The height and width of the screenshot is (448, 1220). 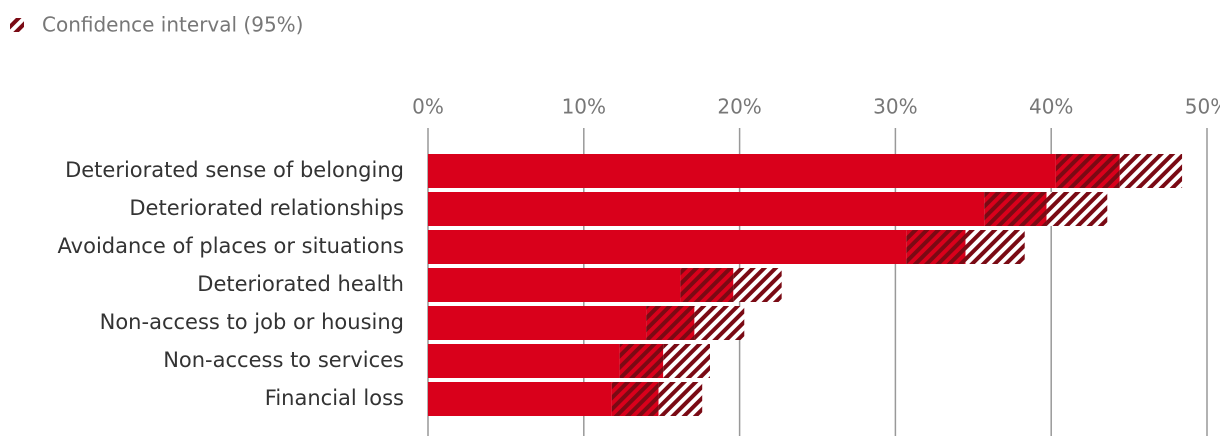 What do you see at coordinates (300, 284) in the screenshot?
I see `category-label: Deteriorated health` at bounding box center [300, 284].